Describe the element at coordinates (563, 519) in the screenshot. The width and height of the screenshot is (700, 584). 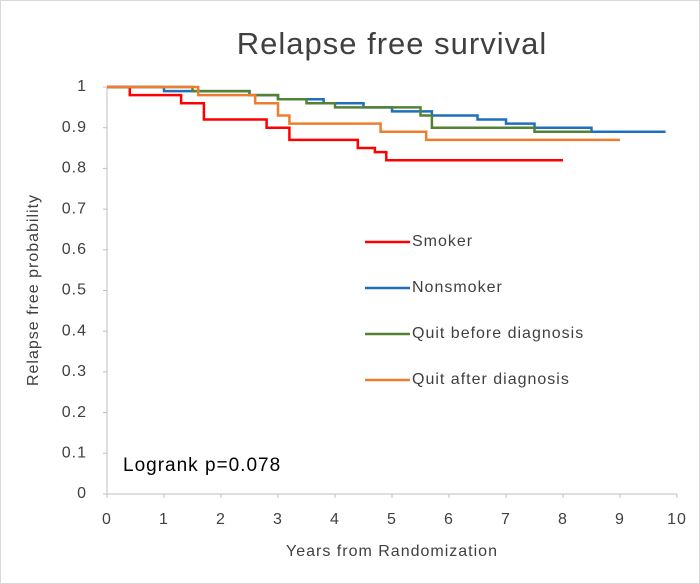
I see `x-tick-label: 8` at that location.